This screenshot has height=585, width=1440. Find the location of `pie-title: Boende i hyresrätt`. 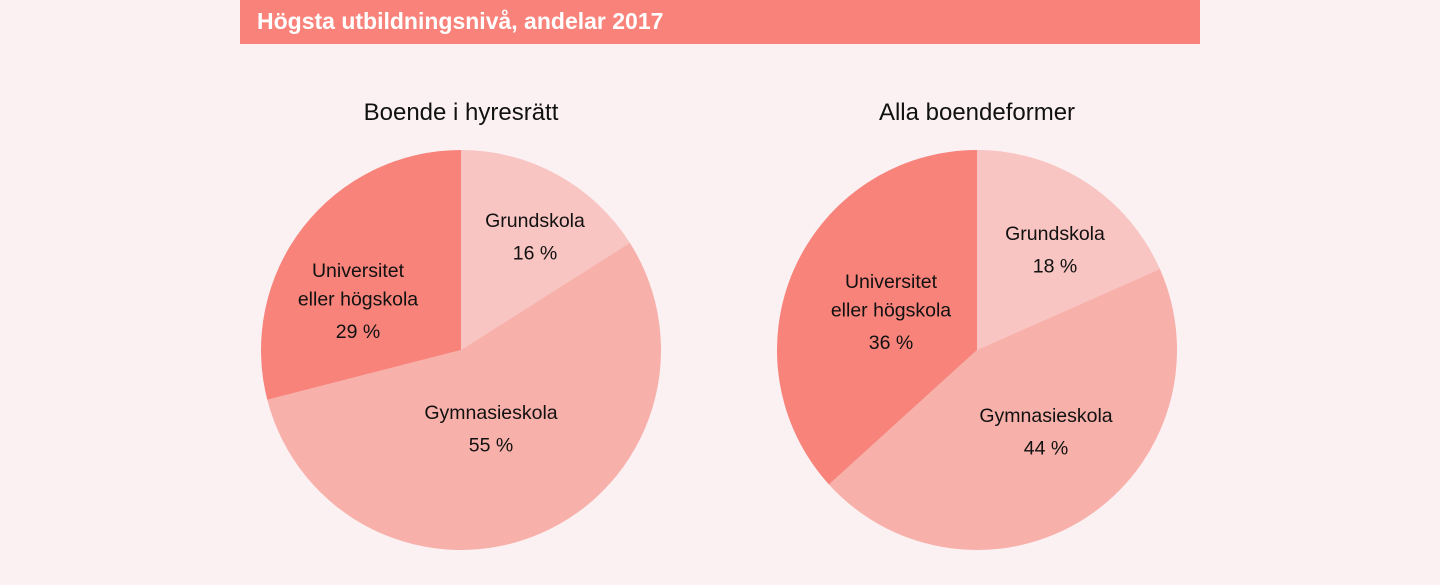

pie-title: Boende i hyresrätt is located at coordinates (461, 112).